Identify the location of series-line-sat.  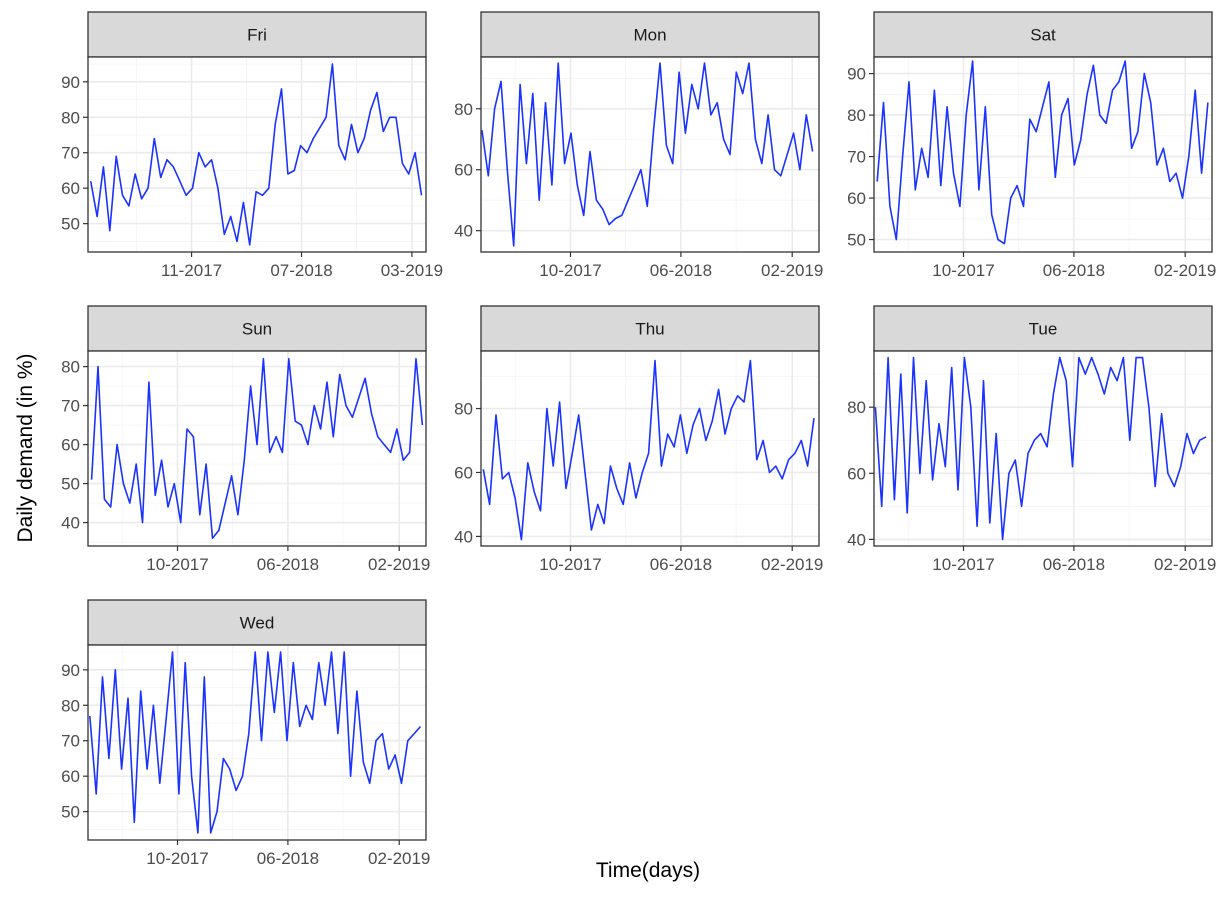
(1042, 152).